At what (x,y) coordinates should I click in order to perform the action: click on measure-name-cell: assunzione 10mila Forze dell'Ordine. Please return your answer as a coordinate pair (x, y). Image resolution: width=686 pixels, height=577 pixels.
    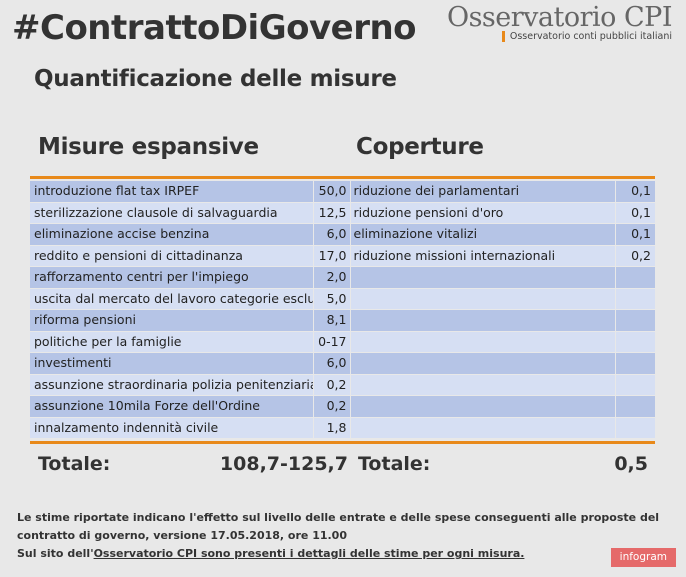
    Looking at the image, I should click on (171, 406).